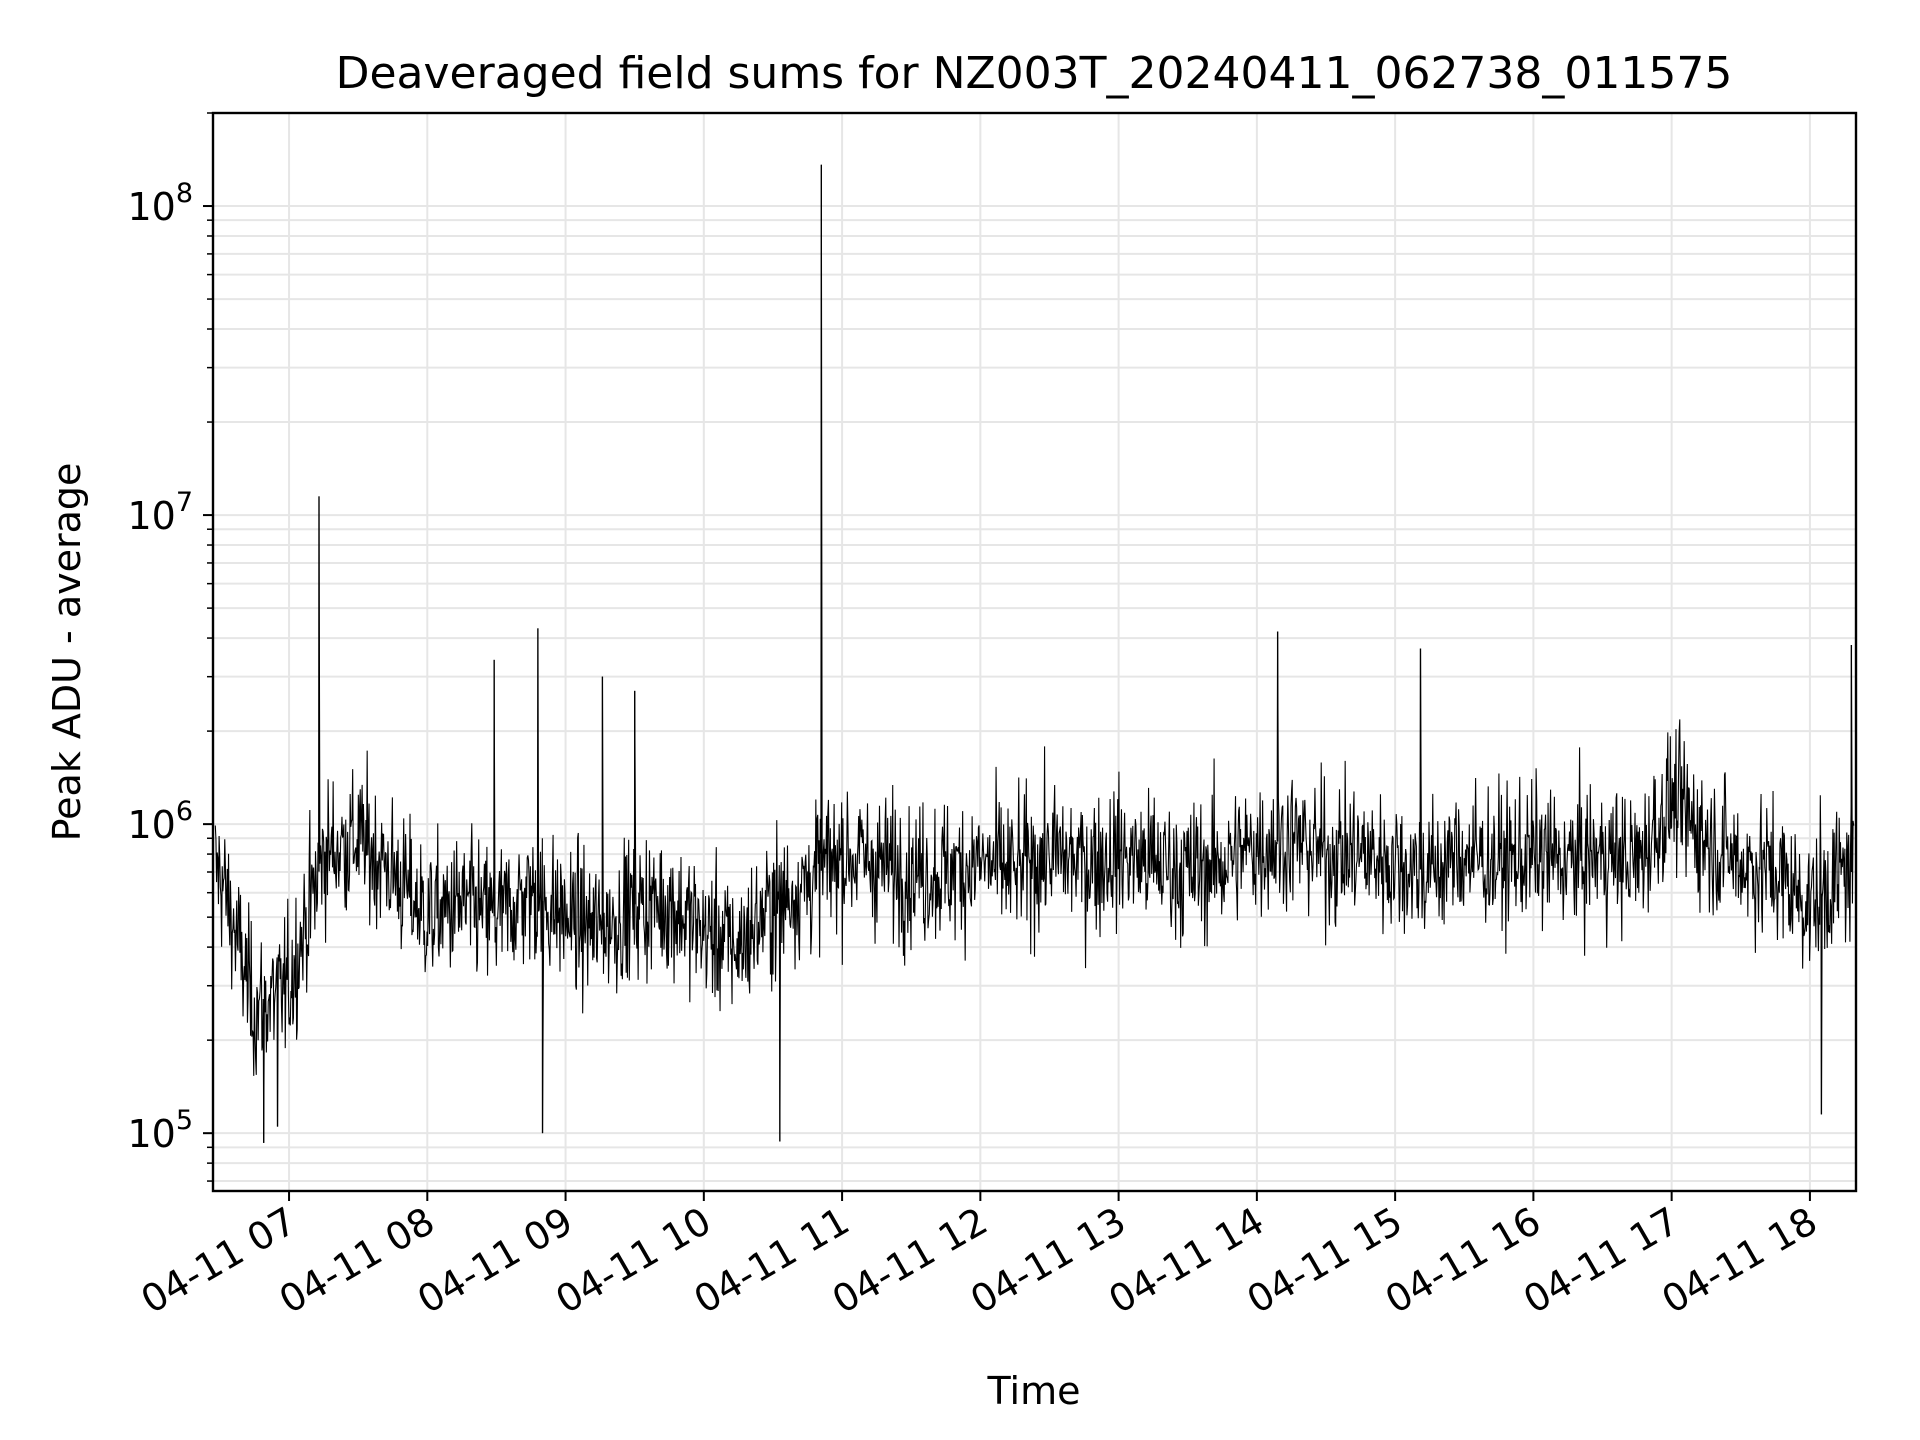 This screenshot has height=1440, width=1920. Describe the element at coordinates (160, 1130) in the screenshot. I see `y-tick-label: 10⁵` at that location.